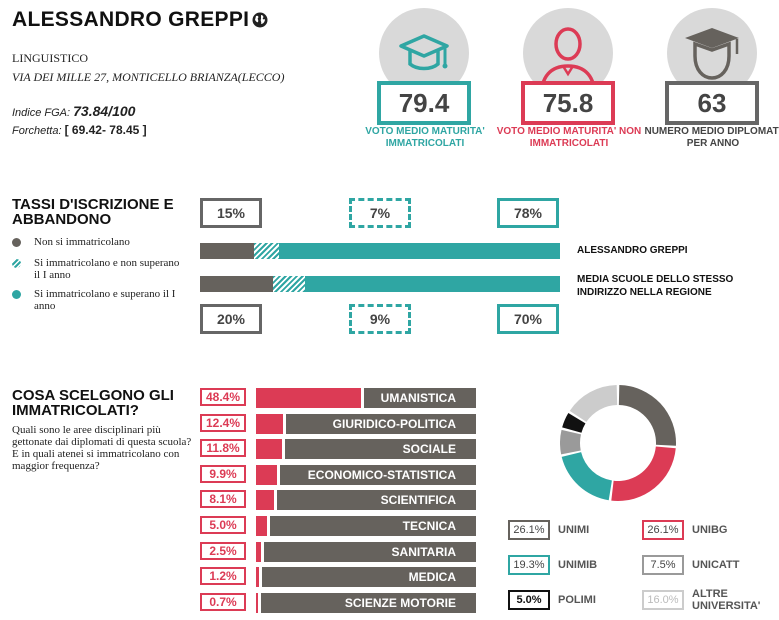  What do you see at coordinates (577, 600) in the screenshot?
I see `university-name: POLIMI` at bounding box center [577, 600].